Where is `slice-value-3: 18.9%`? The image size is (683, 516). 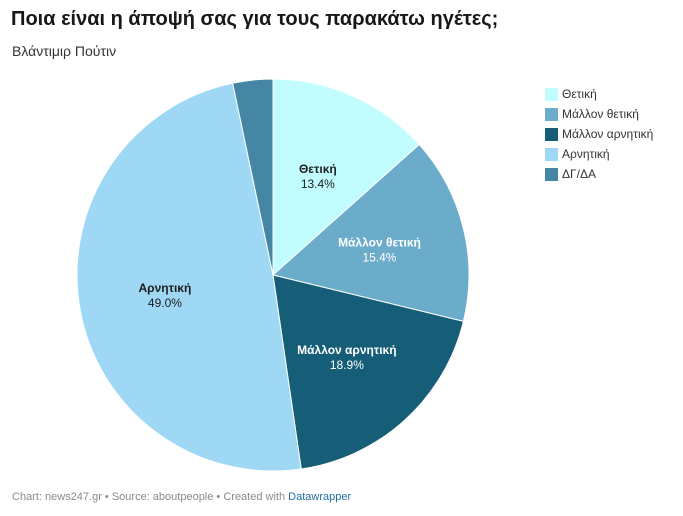
slice-value-3: 18.9% is located at coordinates (347, 365).